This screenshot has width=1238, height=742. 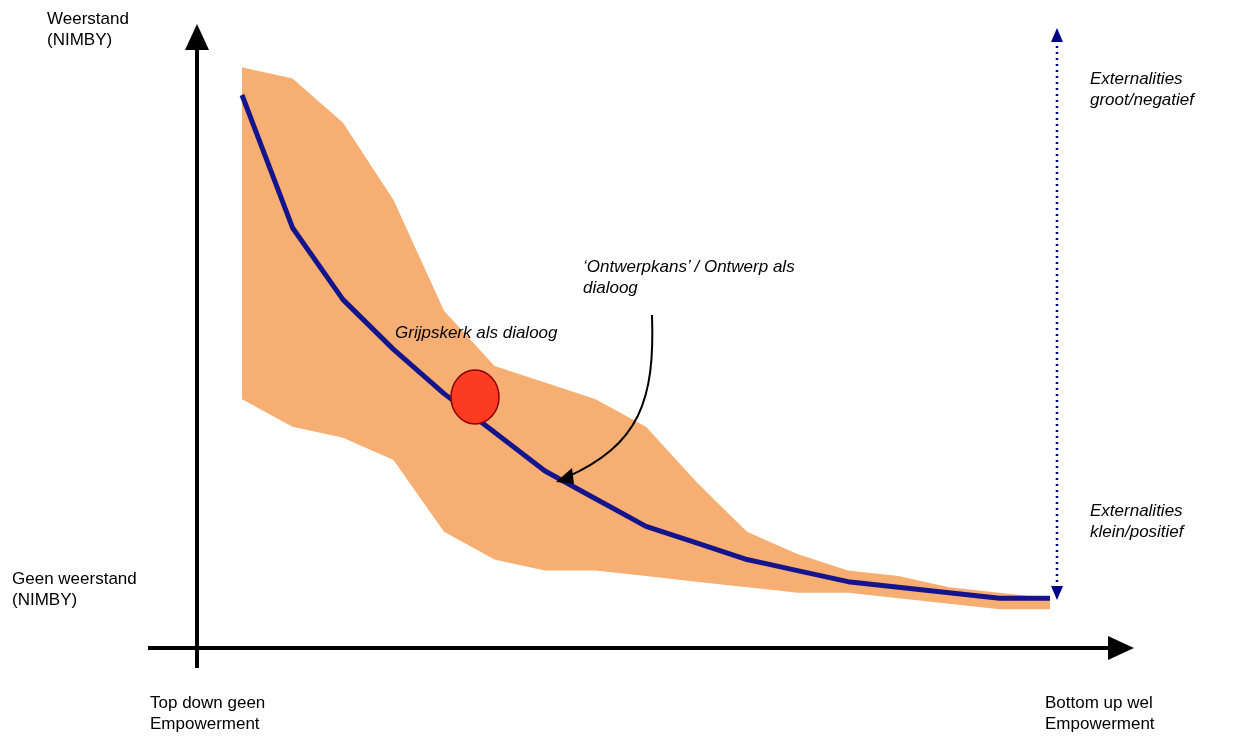 I want to click on text: Weerstand (NIMBY), so click(x=88, y=29).